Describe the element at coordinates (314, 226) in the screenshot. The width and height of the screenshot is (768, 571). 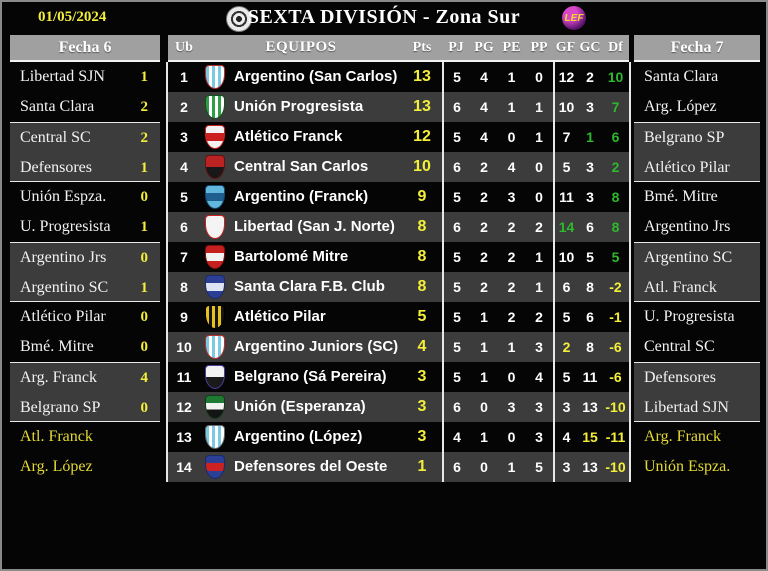
I see `team-name: Libertad (San J. Norte)` at that location.